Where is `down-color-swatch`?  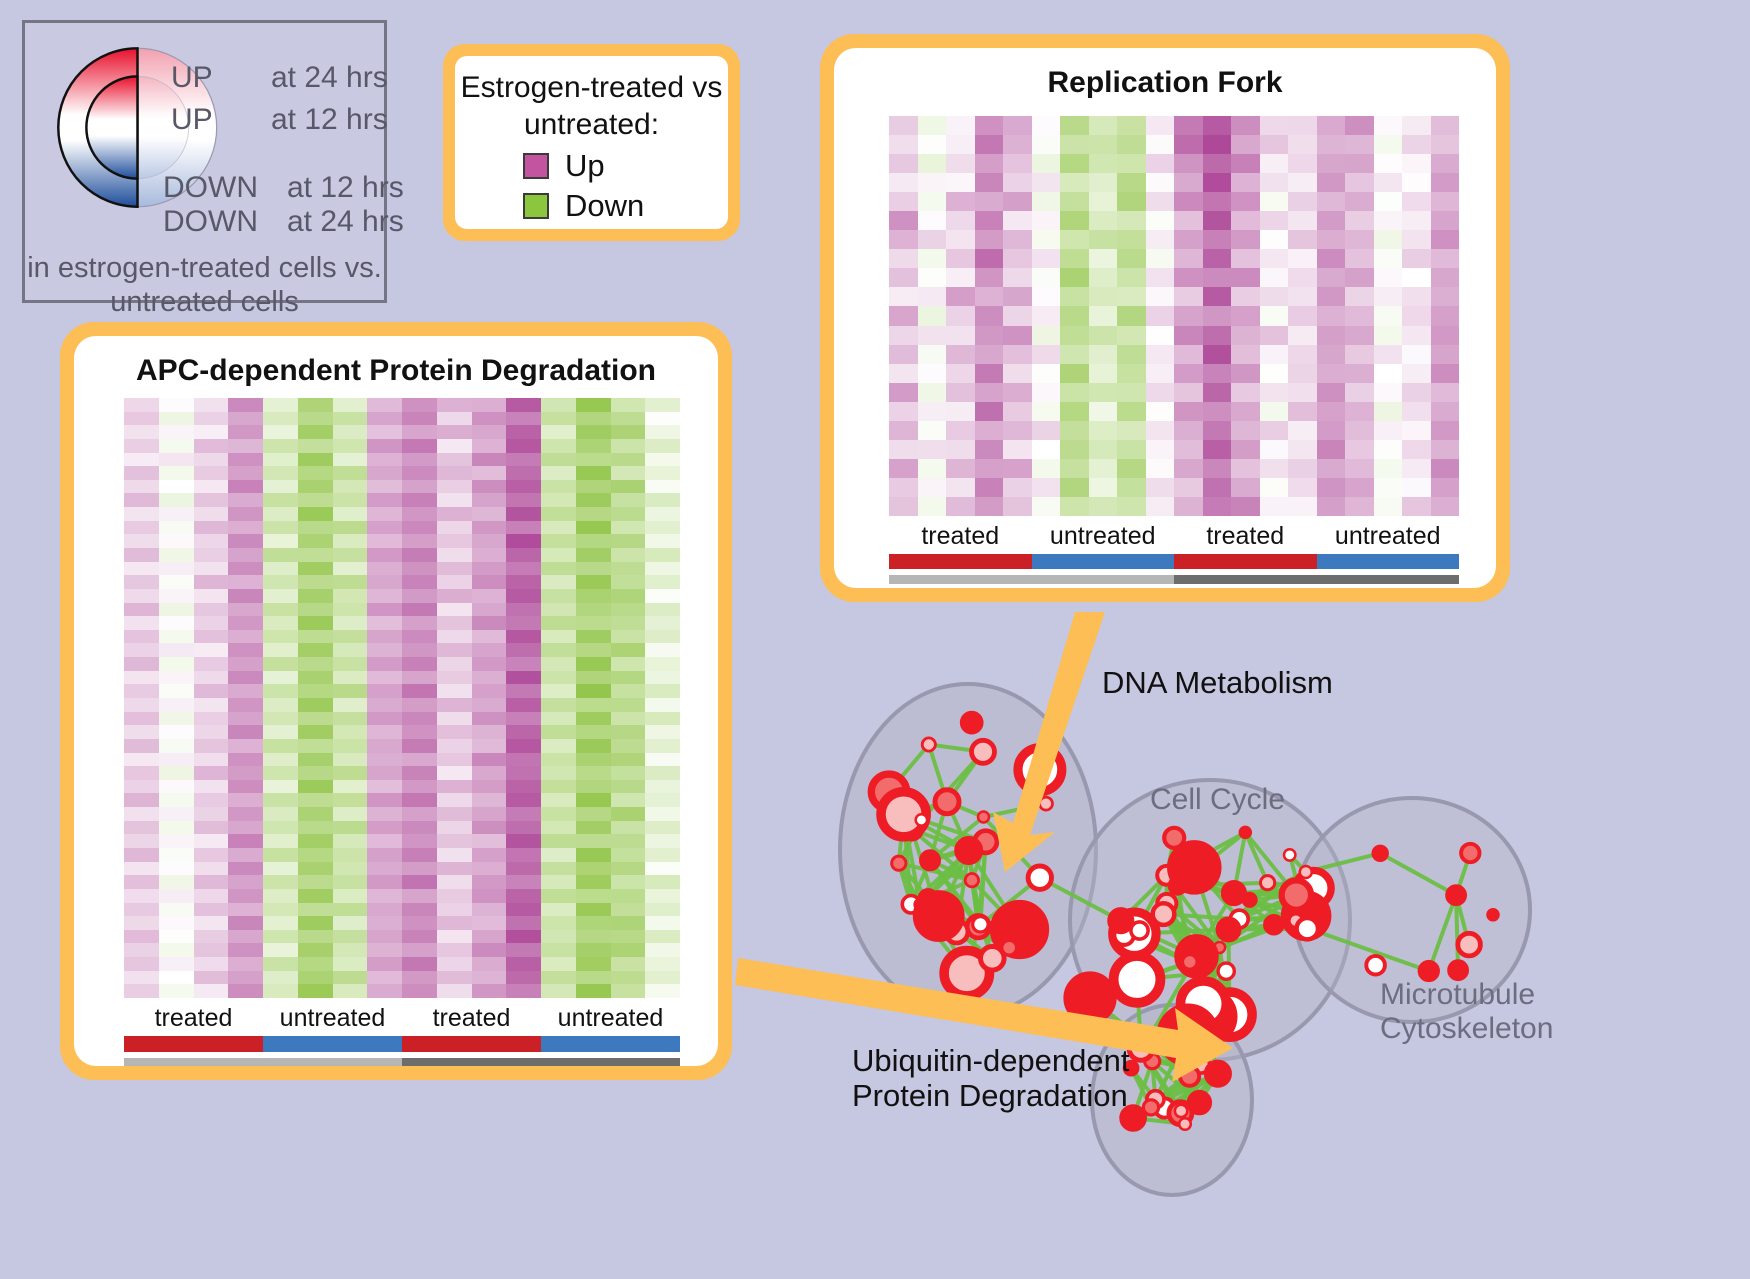 down-color-swatch is located at coordinates (536, 206).